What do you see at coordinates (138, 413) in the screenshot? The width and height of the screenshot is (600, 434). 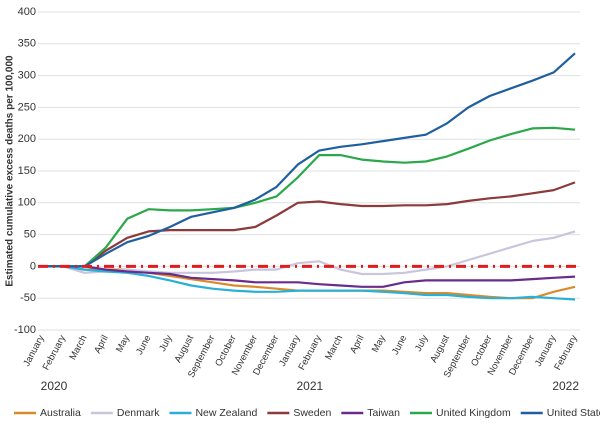 I see `legend-label: Denmark` at bounding box center [138, 413].